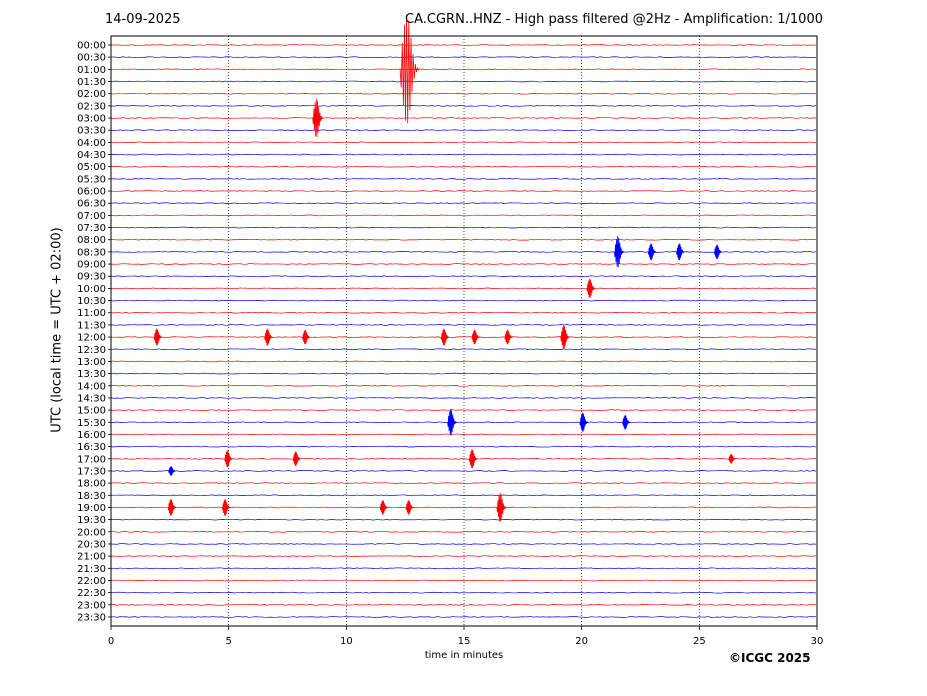 The height and width of the screenshot is (696, 927). I want to click on y-tick-label: 03:30, so click(91, 131).